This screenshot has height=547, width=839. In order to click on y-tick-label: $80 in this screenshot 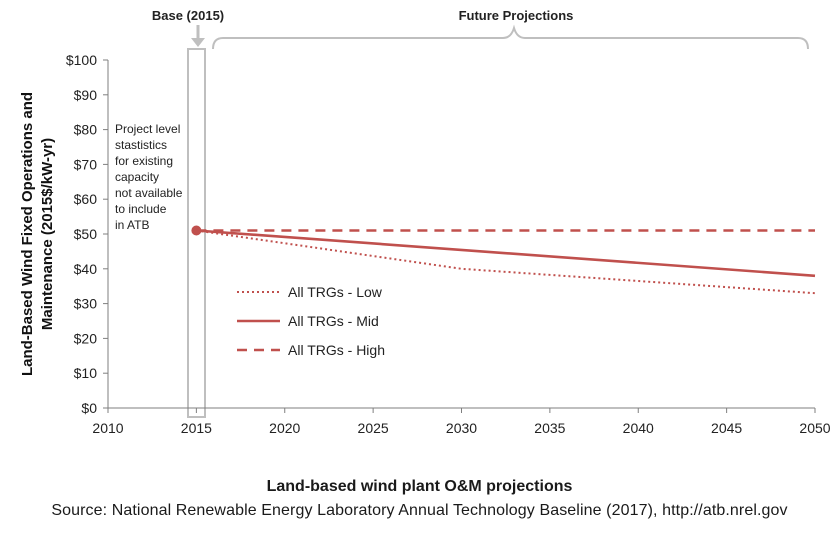, I will do `click(86, 130)`.